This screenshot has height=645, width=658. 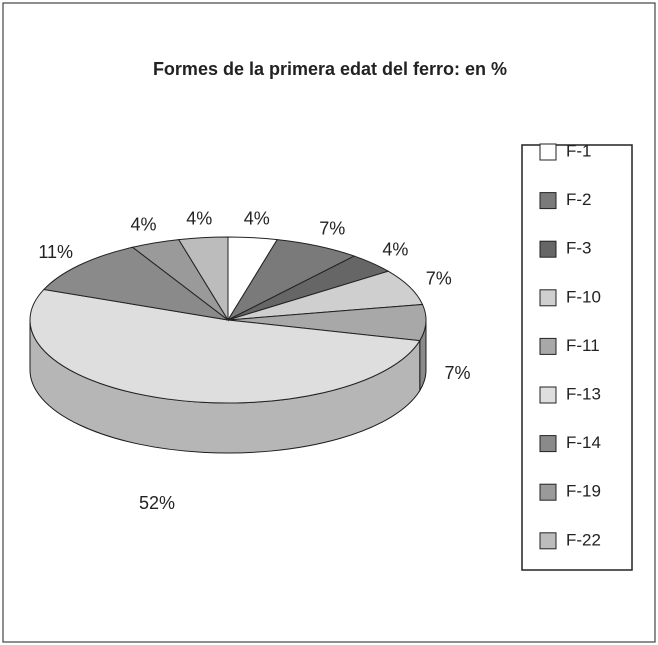 I want to click on legend-label: F-13, so click(x=583, y=393).